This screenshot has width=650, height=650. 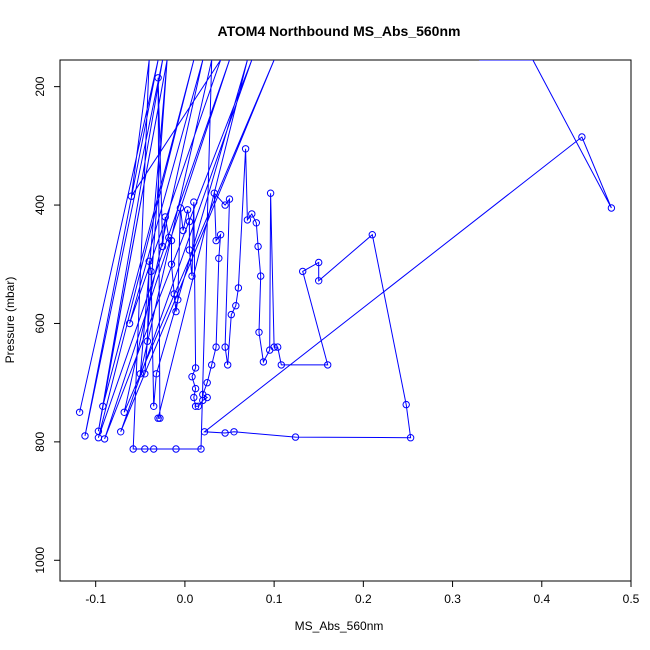 I want to click on y-axis: 200 400 600 800 1000, so click(x=46, y=325).